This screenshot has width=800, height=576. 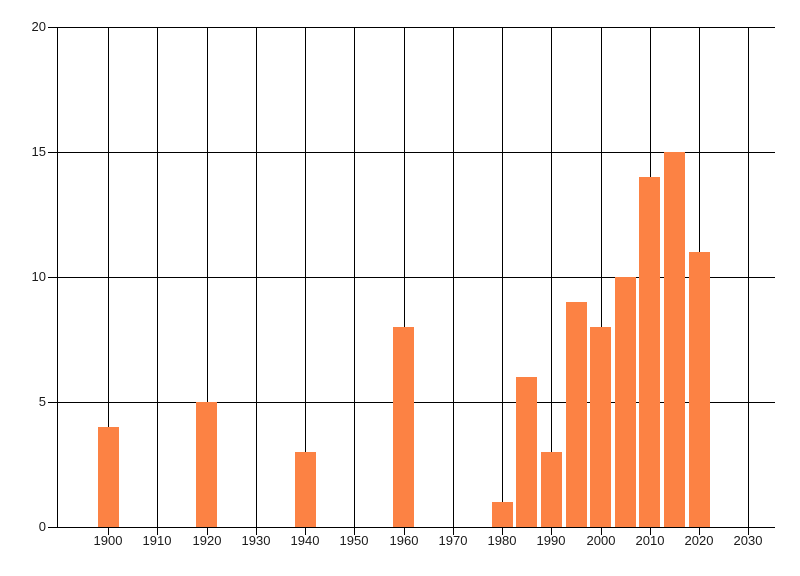 I want to click on x-gridline-1900, so click(x=108, y=281).